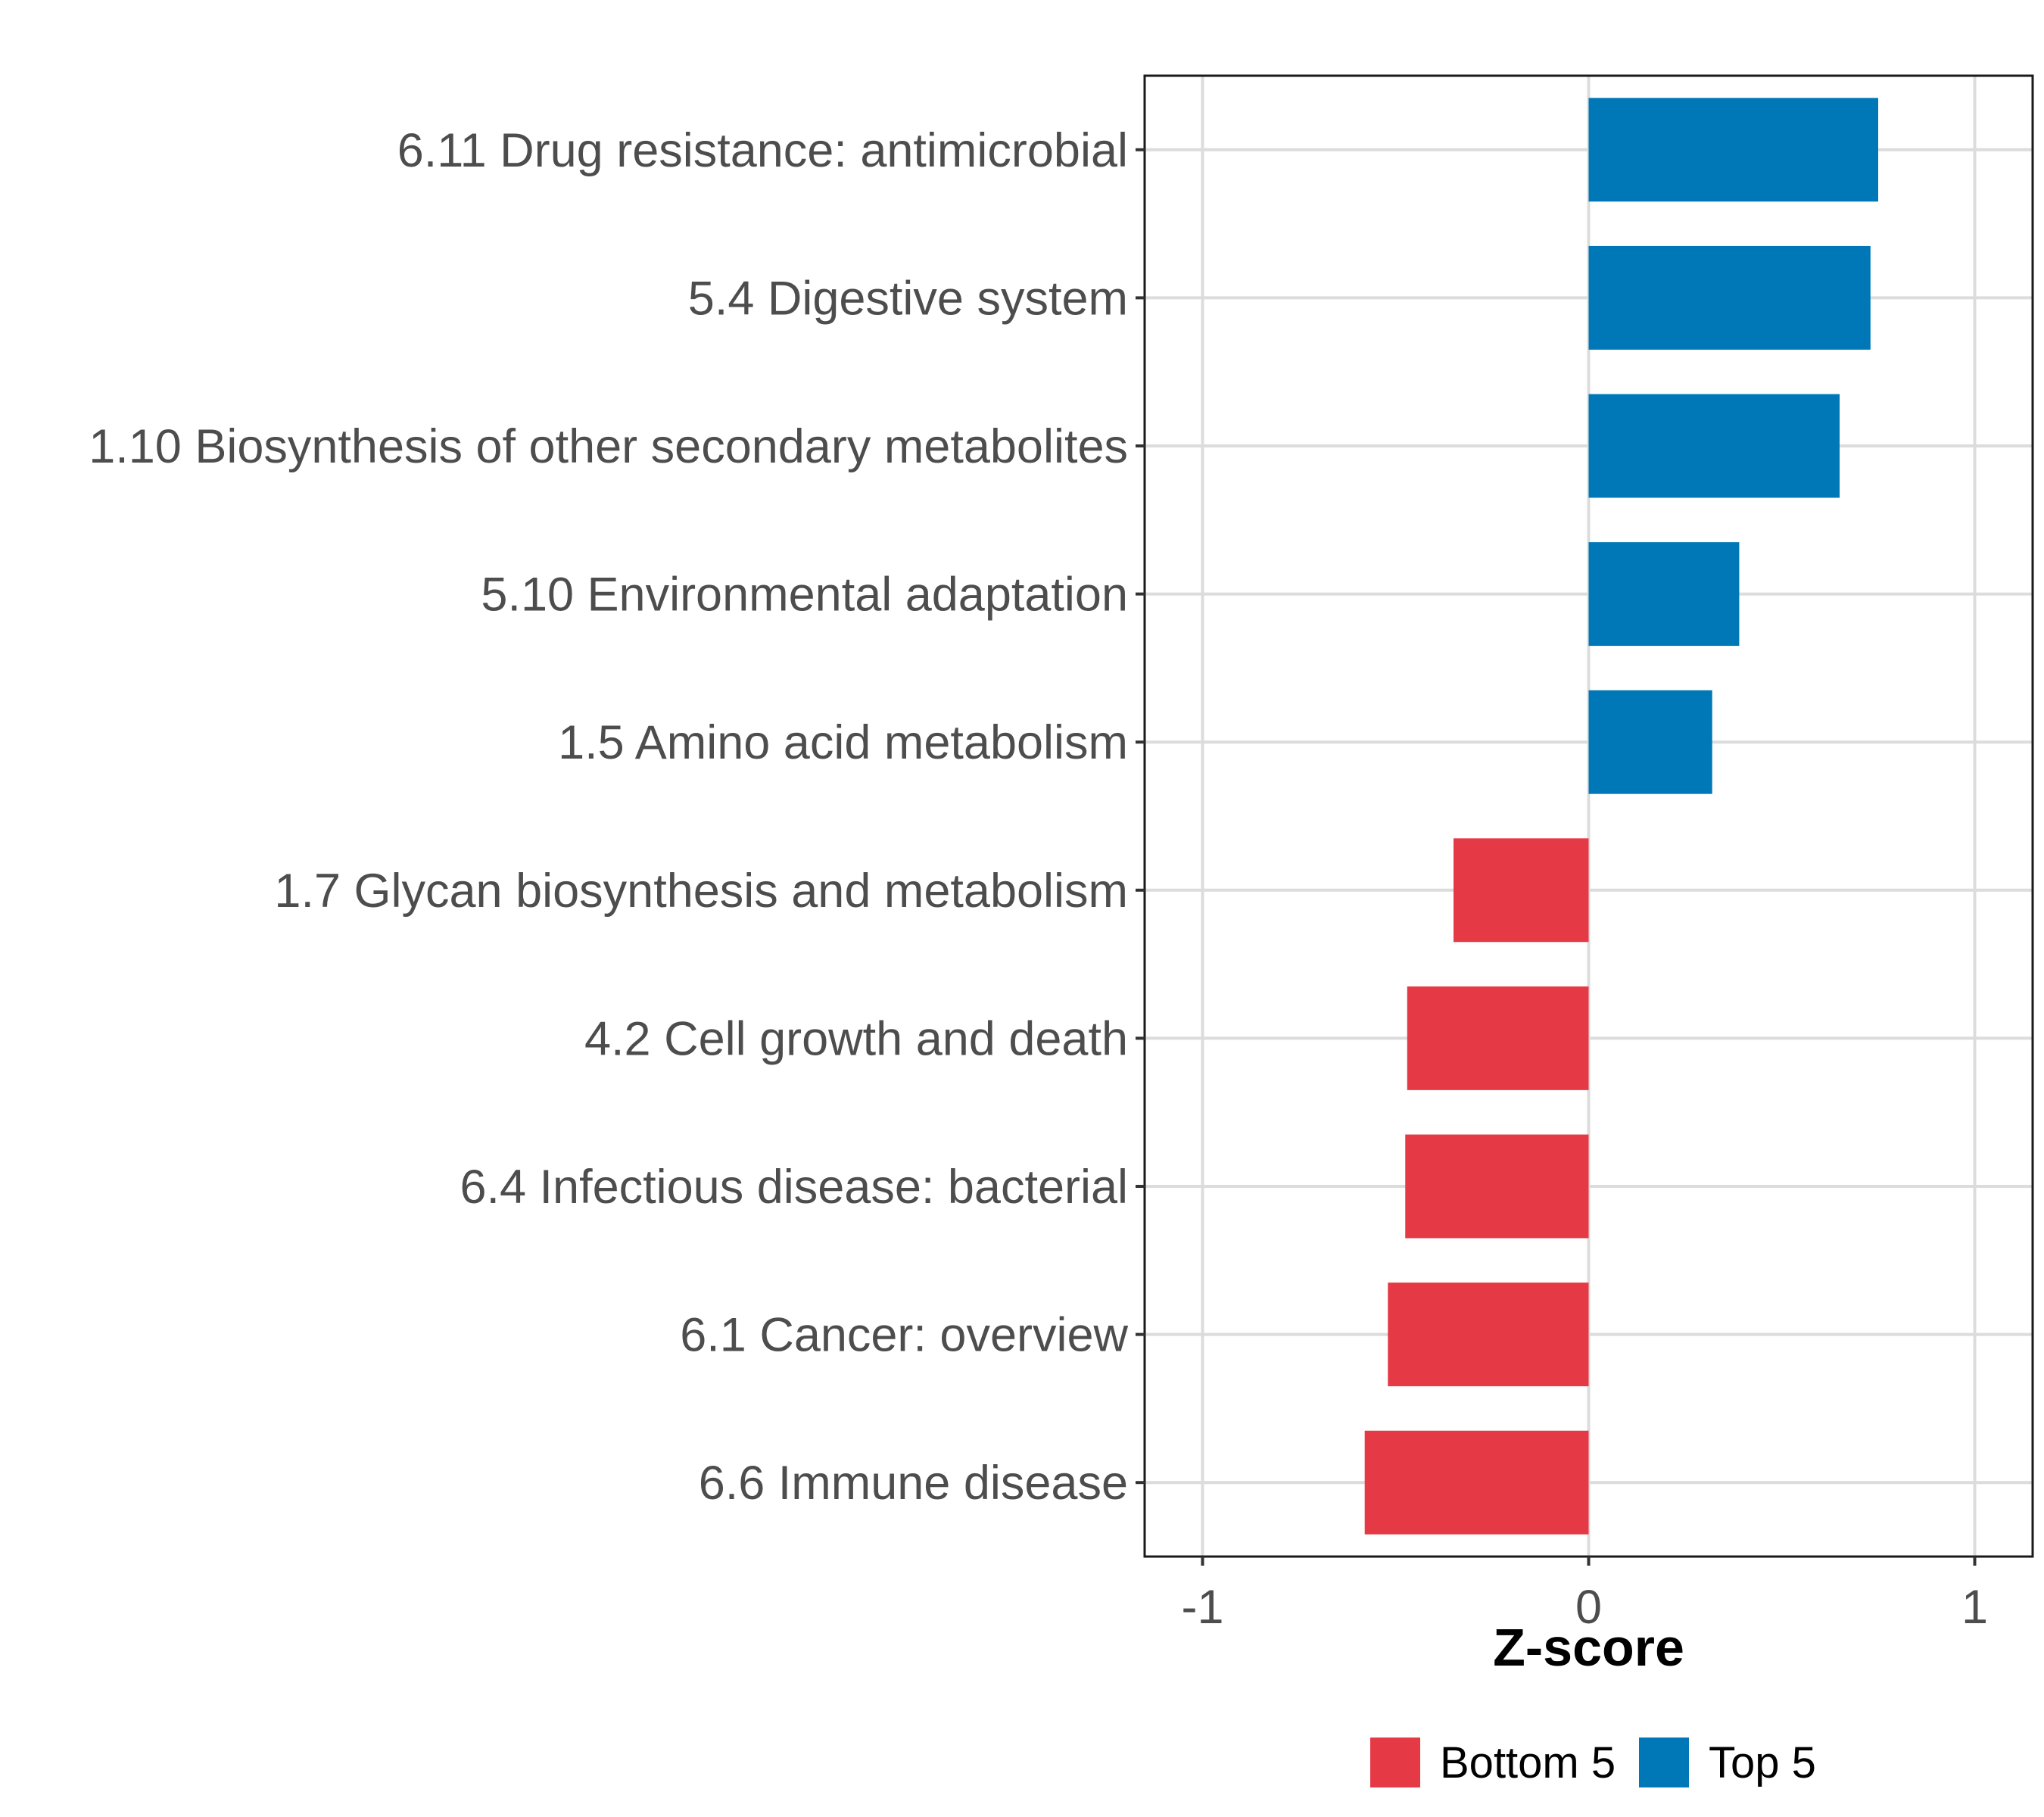 The image size is (2044, 1817). Describe the element at coordinates (762, 150) in the screenshot. I see `y-tick-label: 6.11 Drug resistance: antimicrobial` at that location.